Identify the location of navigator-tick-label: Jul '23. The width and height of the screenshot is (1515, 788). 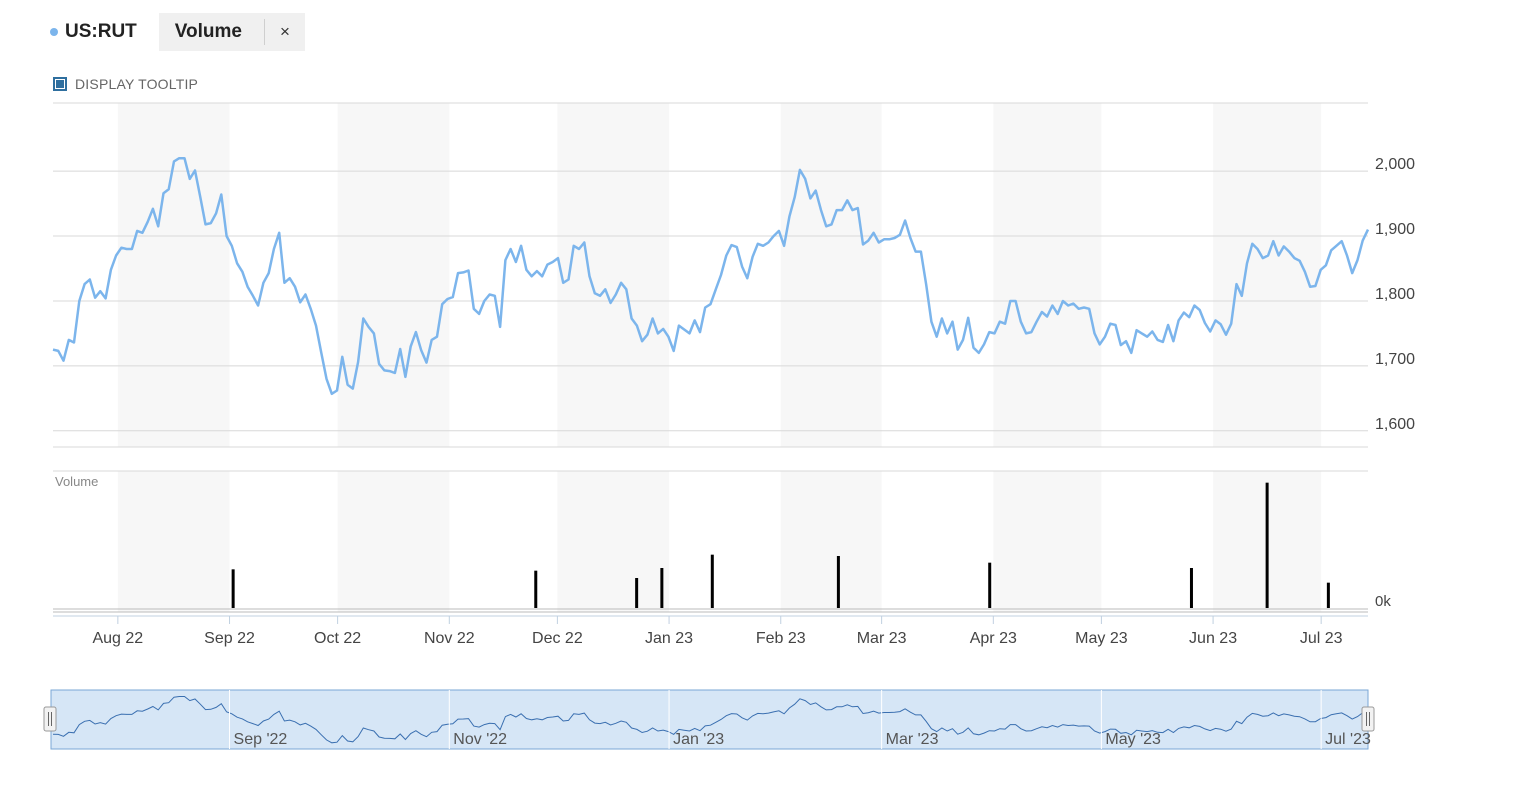
(1348, 739).